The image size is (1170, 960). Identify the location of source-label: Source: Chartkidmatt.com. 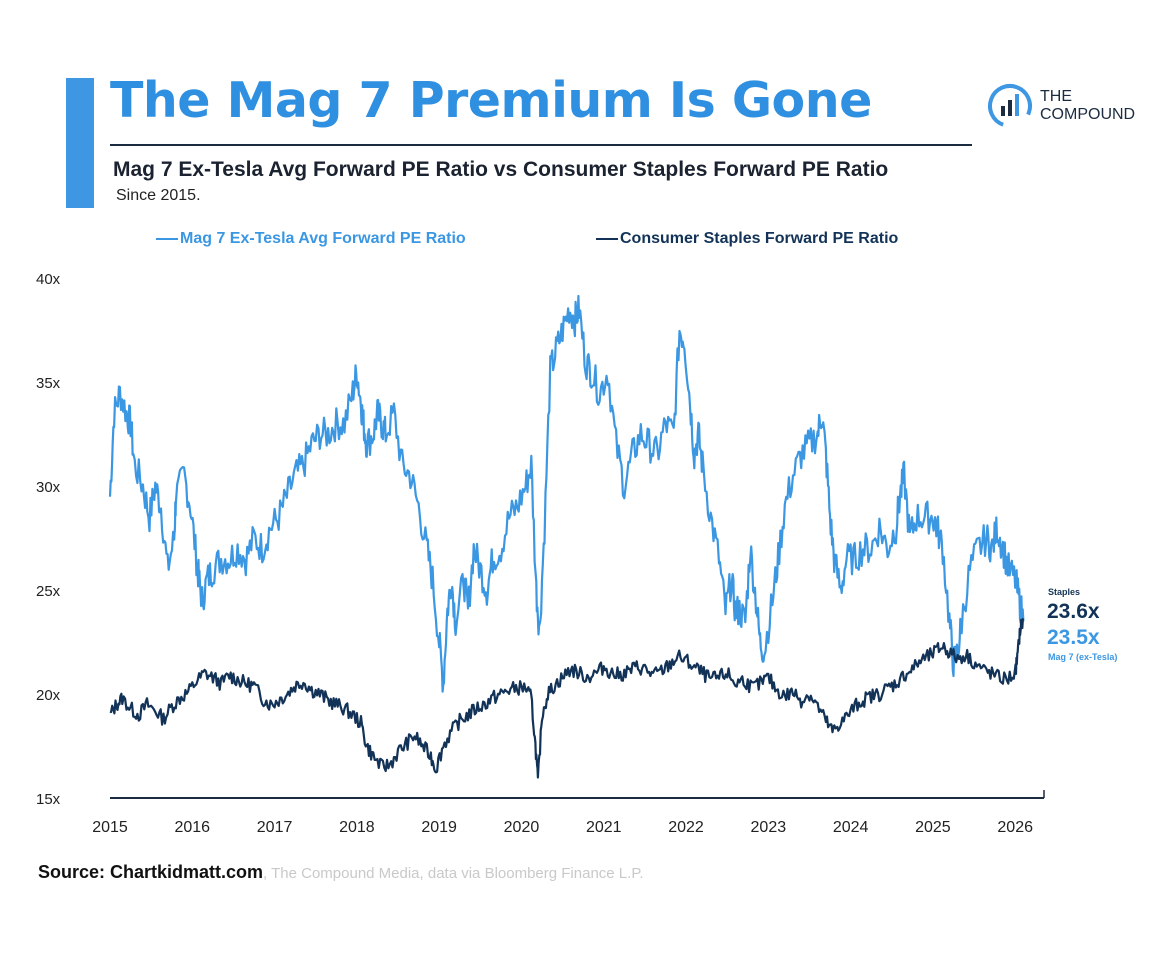
(151, 872).